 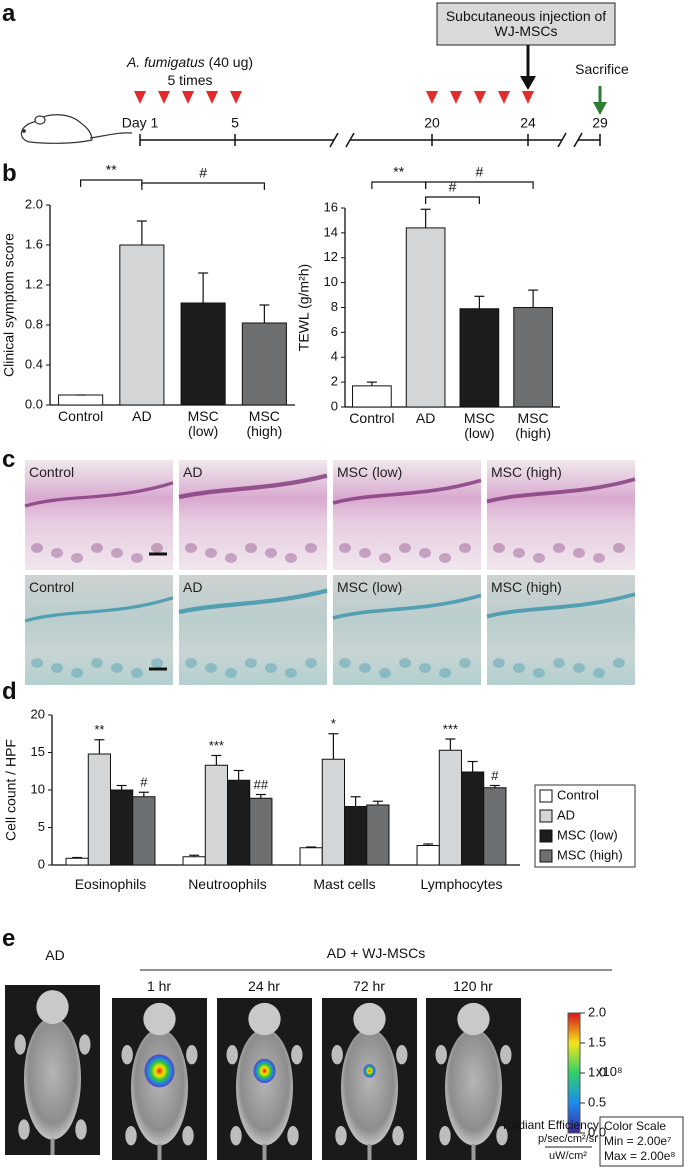 I want to click on color-scale-bar, so click(x=574, y=1073).